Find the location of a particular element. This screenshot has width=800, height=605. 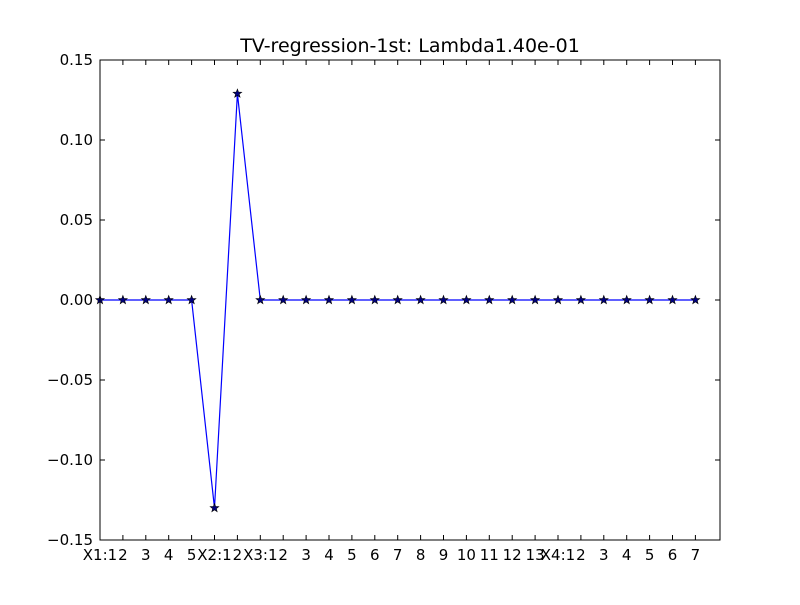

y-tick-label: 0.15 is located at coordinates (76, 60).